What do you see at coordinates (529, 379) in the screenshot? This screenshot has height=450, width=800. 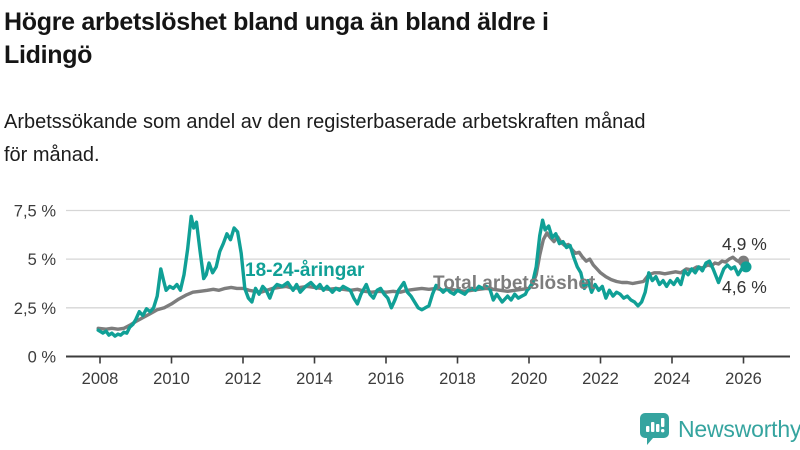 I see `x-axis-tick-label: 2020` at bounding box center [529, 379].